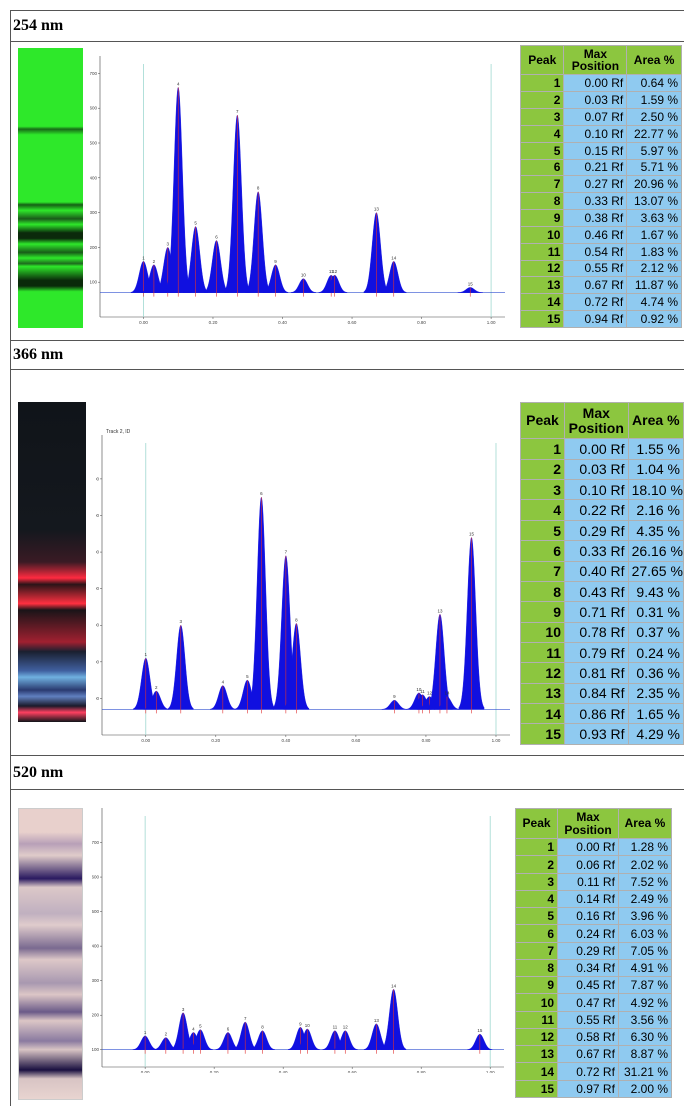 The image size is (684, 1106). I want to click on cell: 1.55 %, so click(655, 449).